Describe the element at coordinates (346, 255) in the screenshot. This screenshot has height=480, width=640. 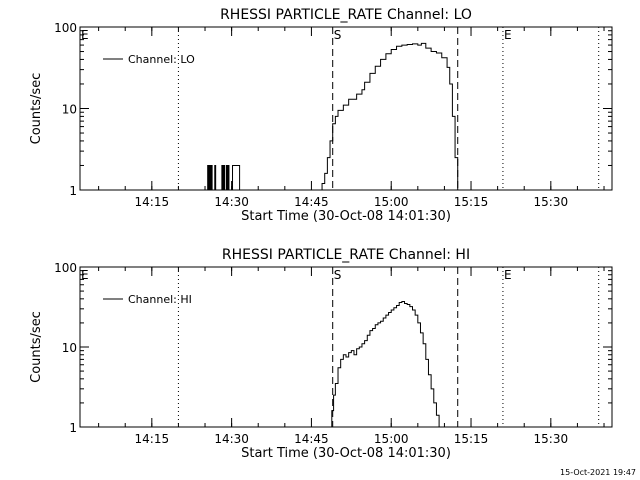
I see `chart-title: RHESSI PARTICLE_RATE Channel: HI` at that location.